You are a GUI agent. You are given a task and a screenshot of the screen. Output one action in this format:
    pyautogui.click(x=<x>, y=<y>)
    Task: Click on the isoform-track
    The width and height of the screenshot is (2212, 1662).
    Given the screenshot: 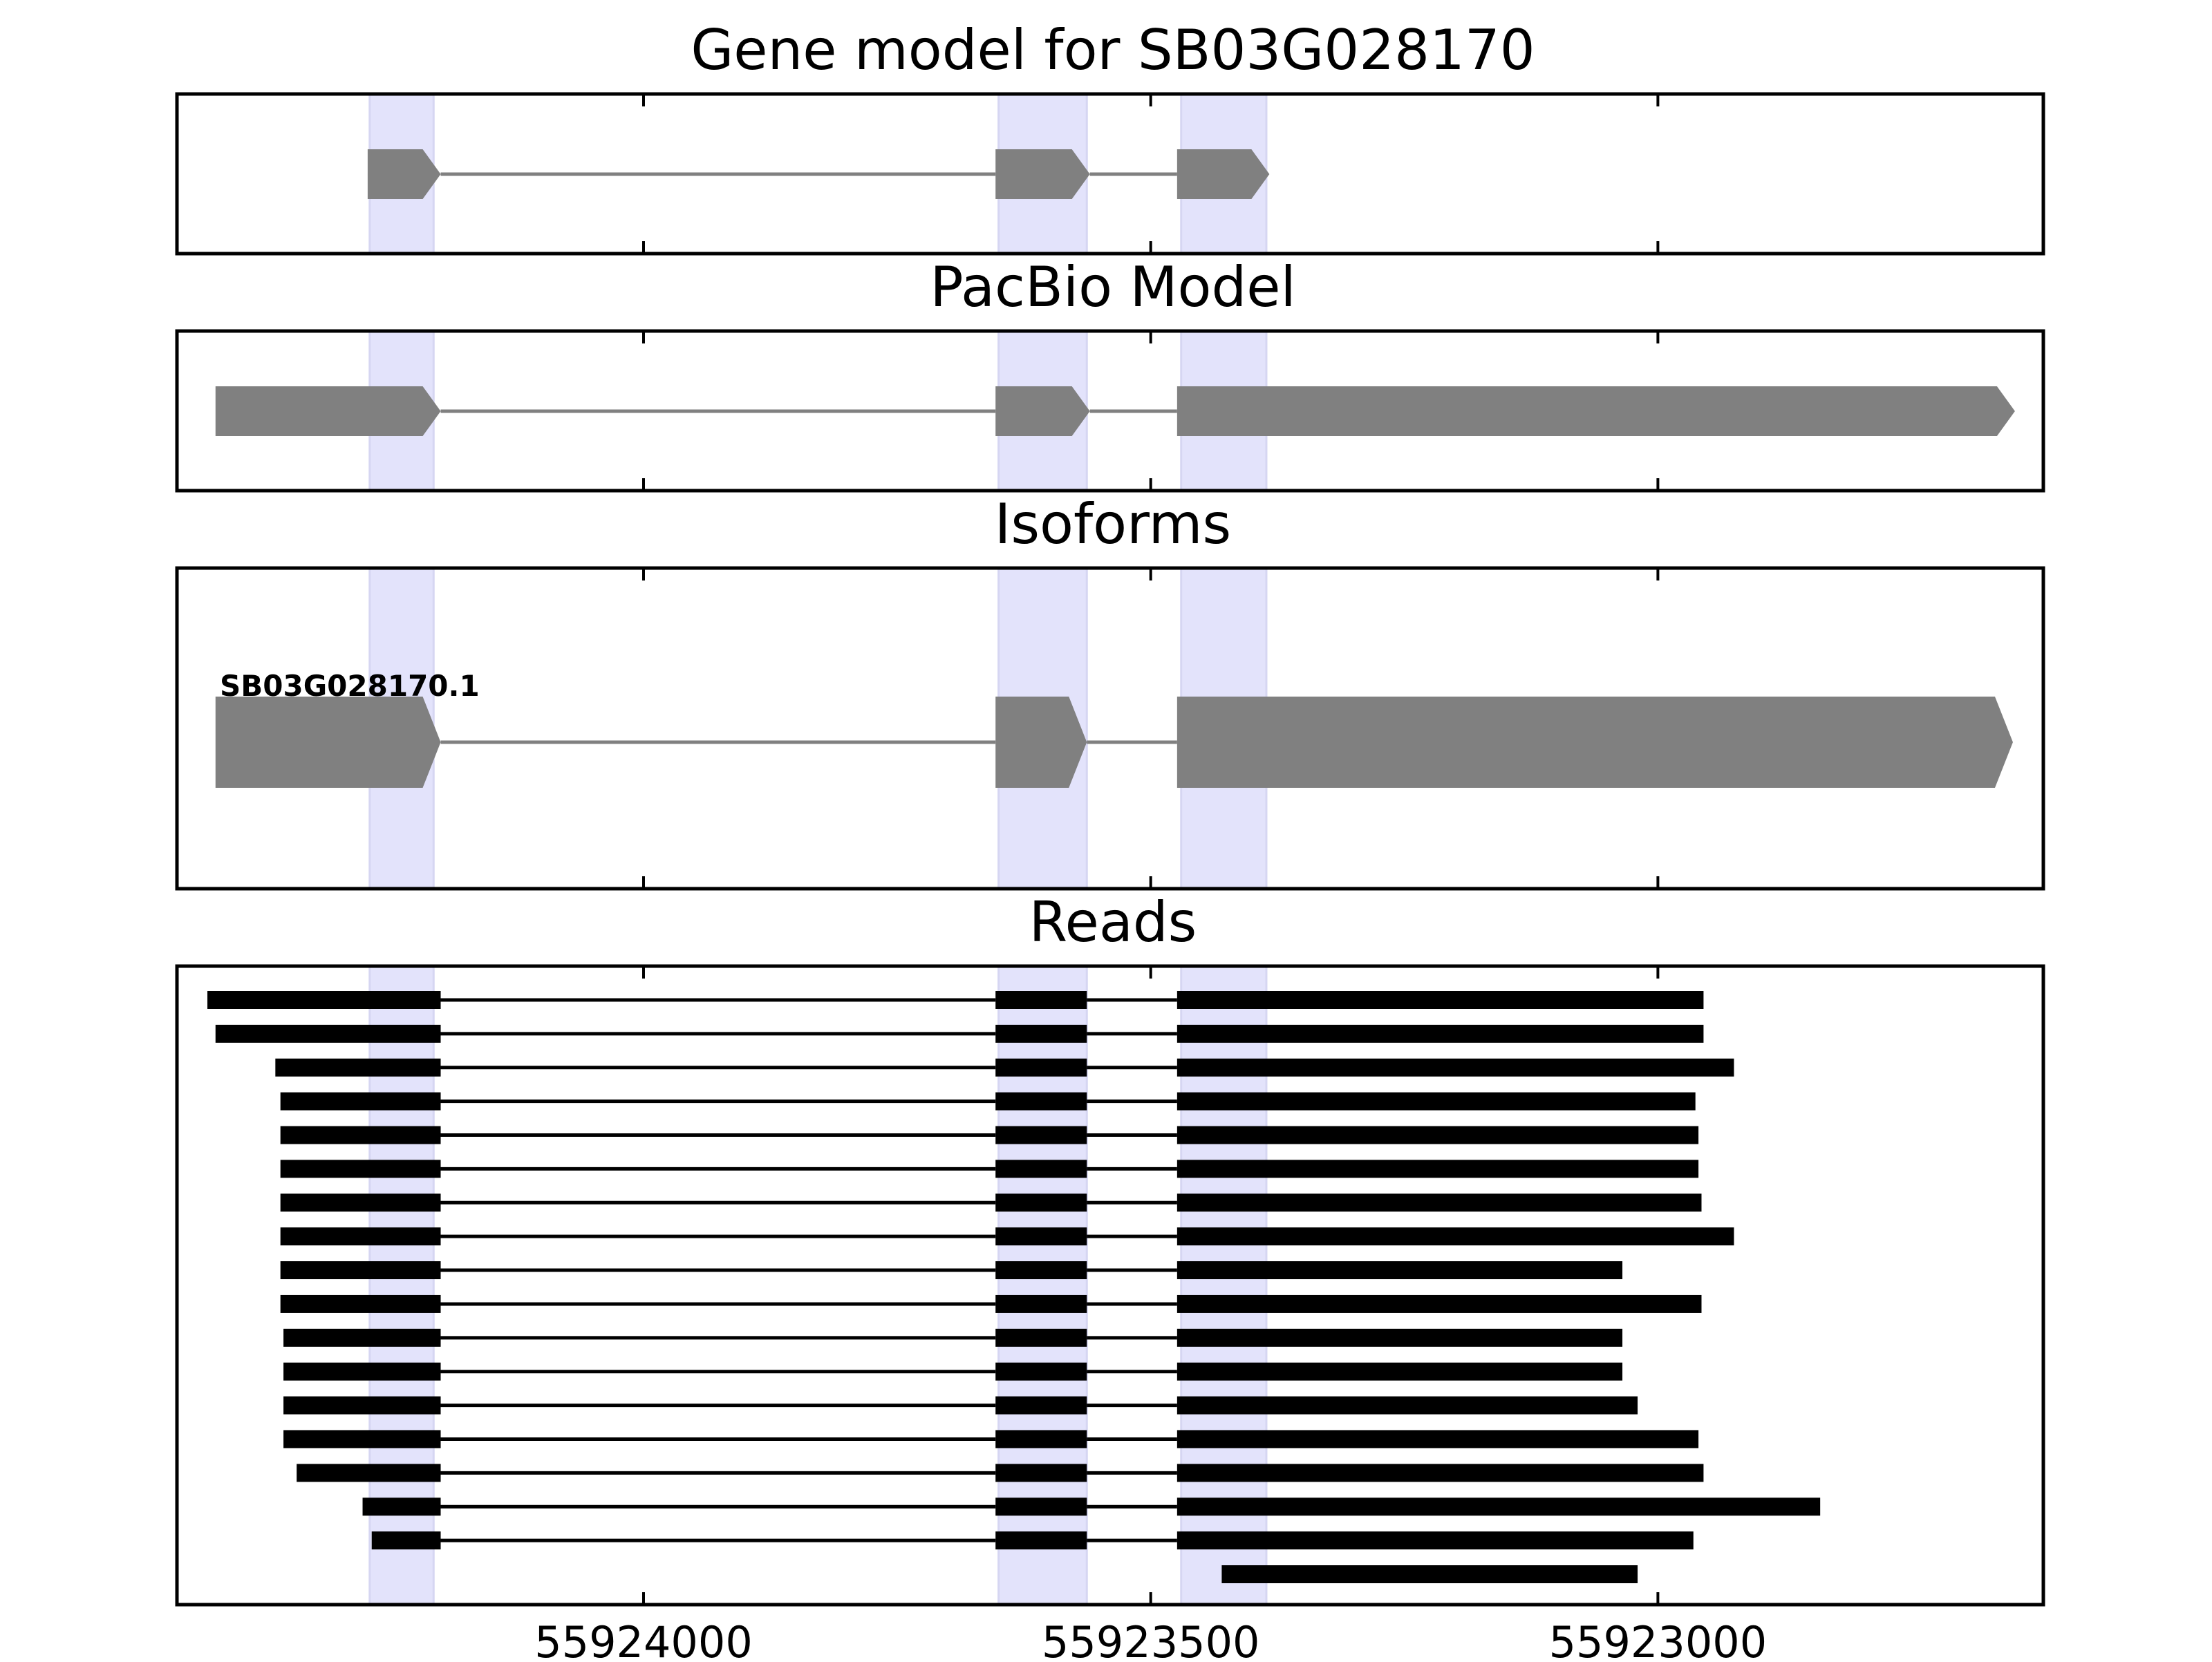 What is the action you would take?
    pyautogui.click(x=1114, y=742)
    